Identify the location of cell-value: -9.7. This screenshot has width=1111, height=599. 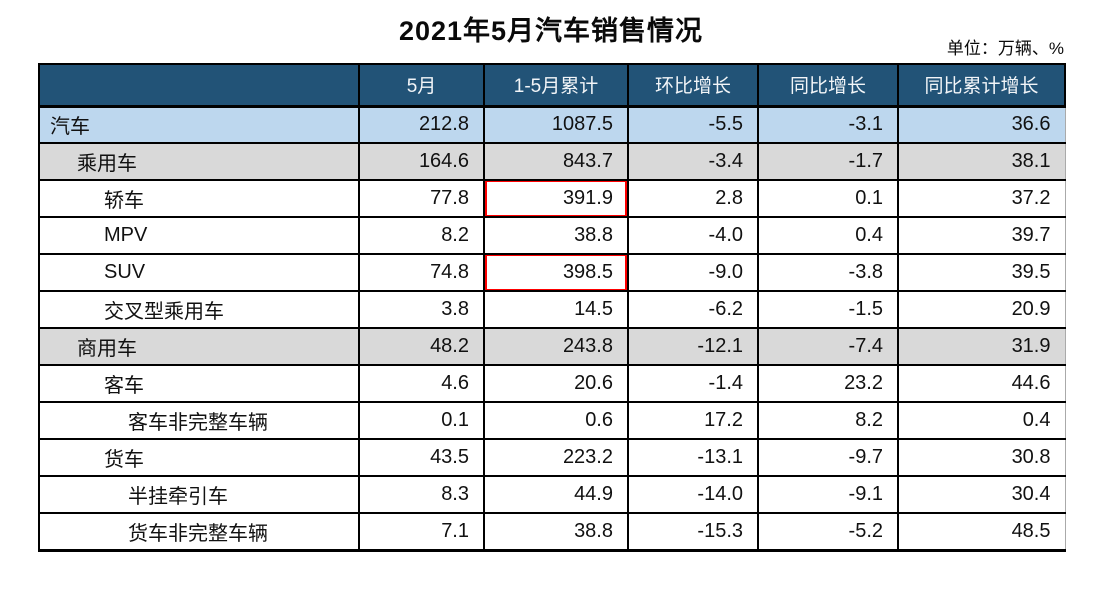
(828, 457).